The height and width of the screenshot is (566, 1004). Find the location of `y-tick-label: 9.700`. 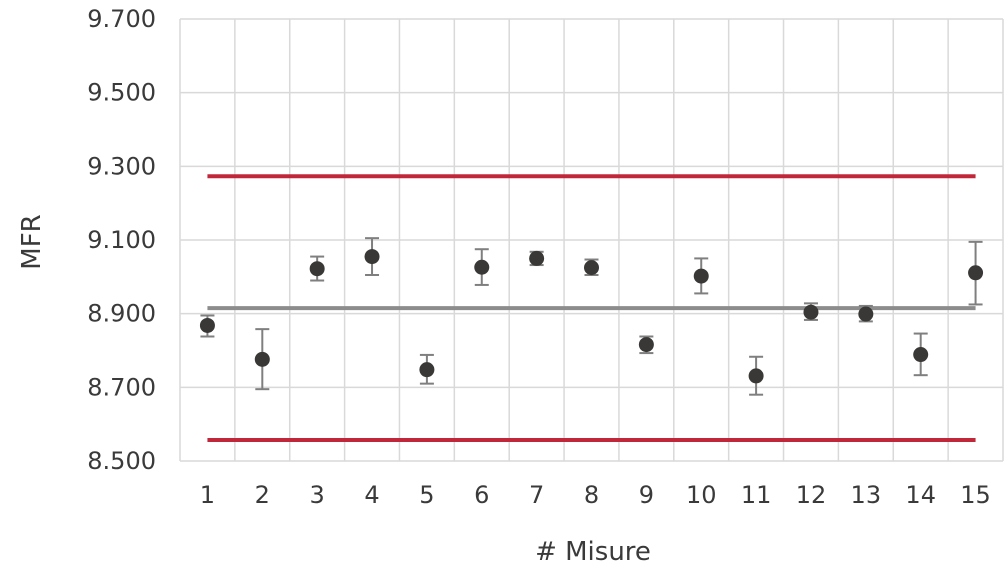

y-tick-label: 9.700 is located at coordinates (121, 19).